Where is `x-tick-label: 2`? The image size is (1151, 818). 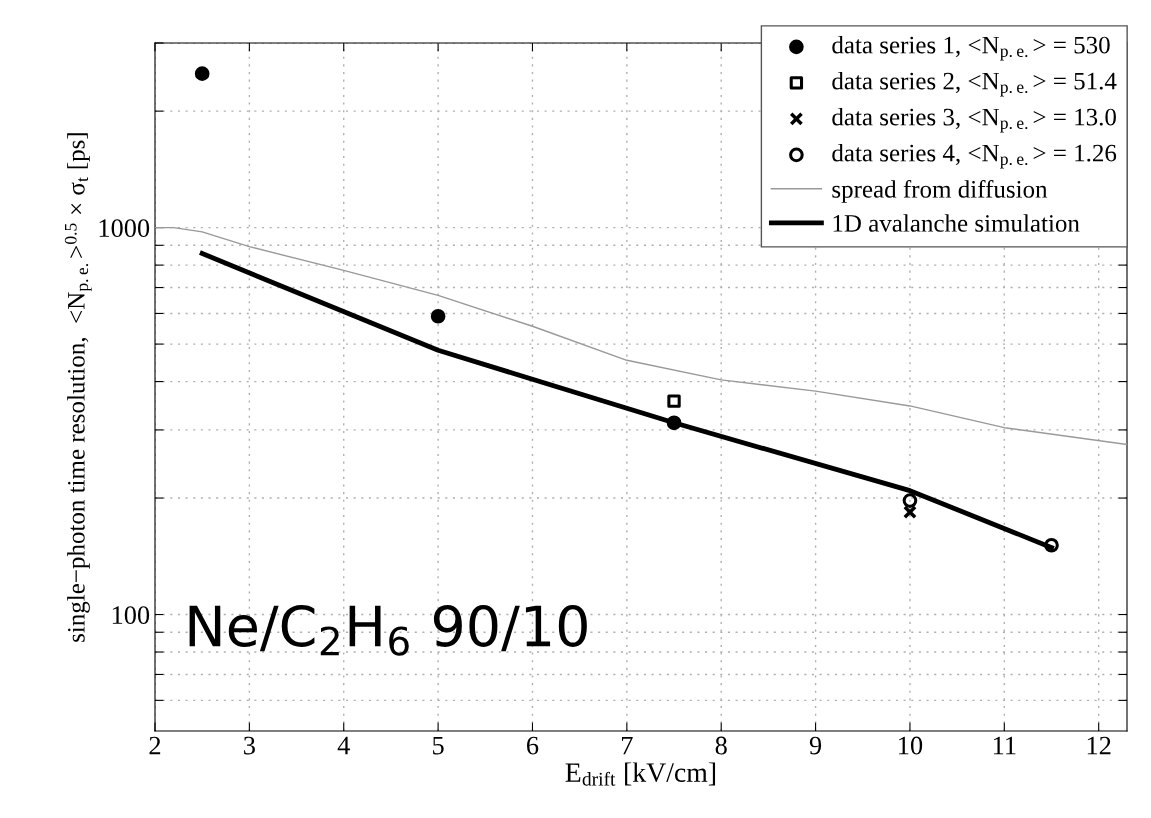
x-tick-label: 2 is located at coordinates (155, 745).